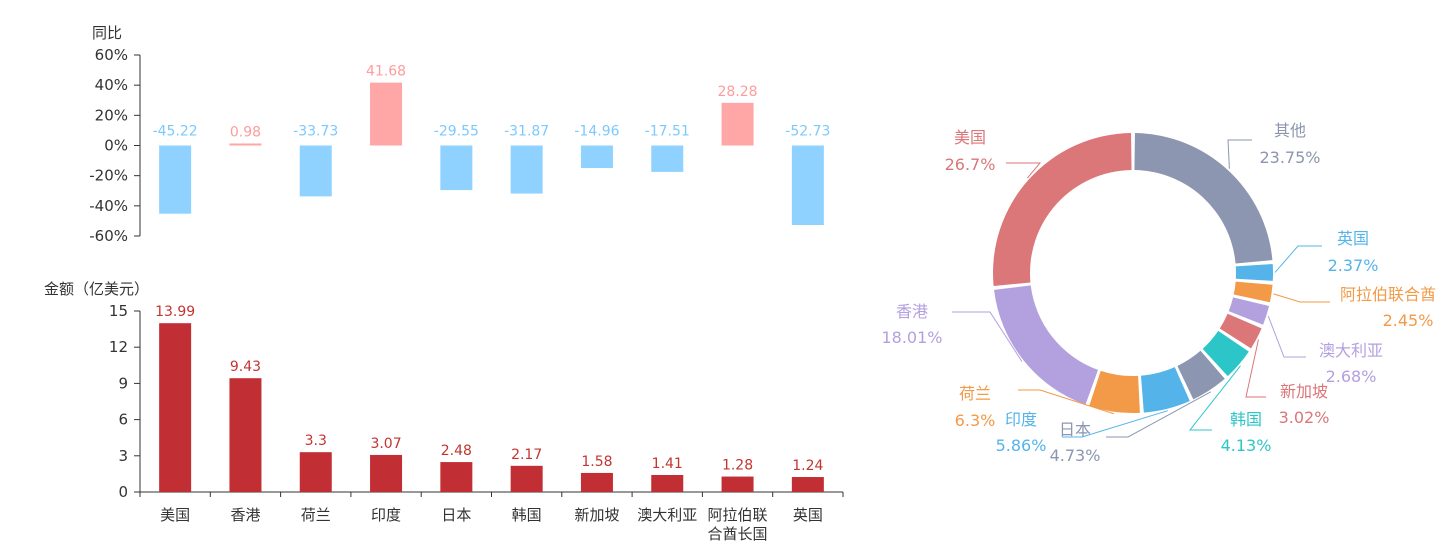  What do you see at coordinates (667, 132) in the screenshot?
I see `yoy-value-label: -17.51` at bounding box center [667, 132].